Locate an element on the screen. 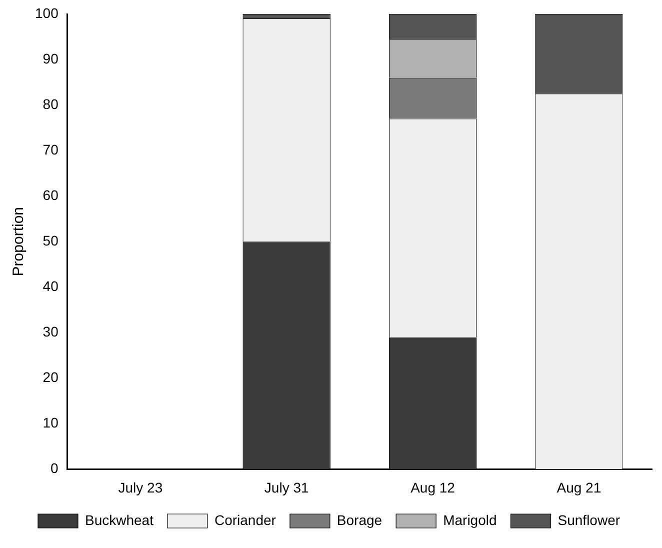 This screenshot has width=662, height=548. y-tick-label: 0 is located at coordinates (54, 468).